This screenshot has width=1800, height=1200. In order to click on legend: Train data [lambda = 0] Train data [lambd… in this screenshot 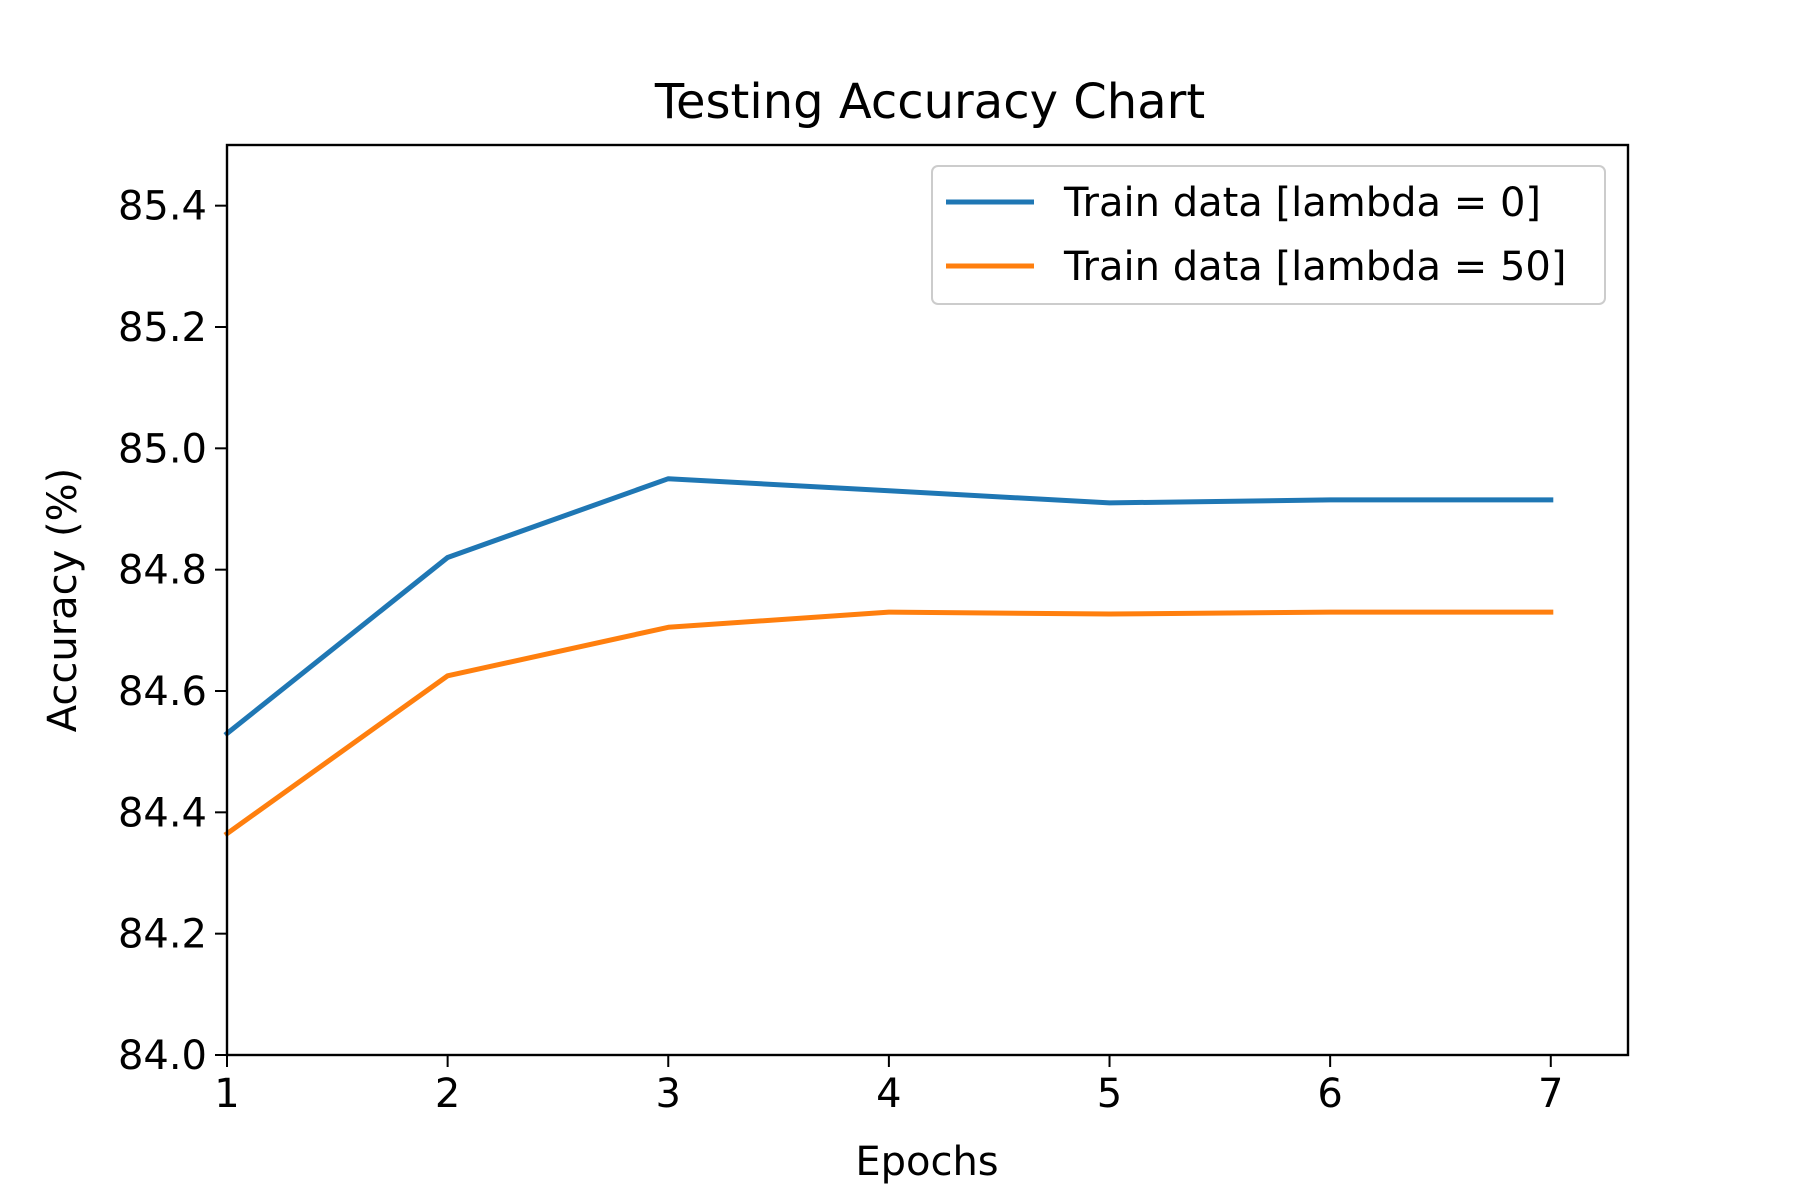, I will do `click(1268, 235)`.